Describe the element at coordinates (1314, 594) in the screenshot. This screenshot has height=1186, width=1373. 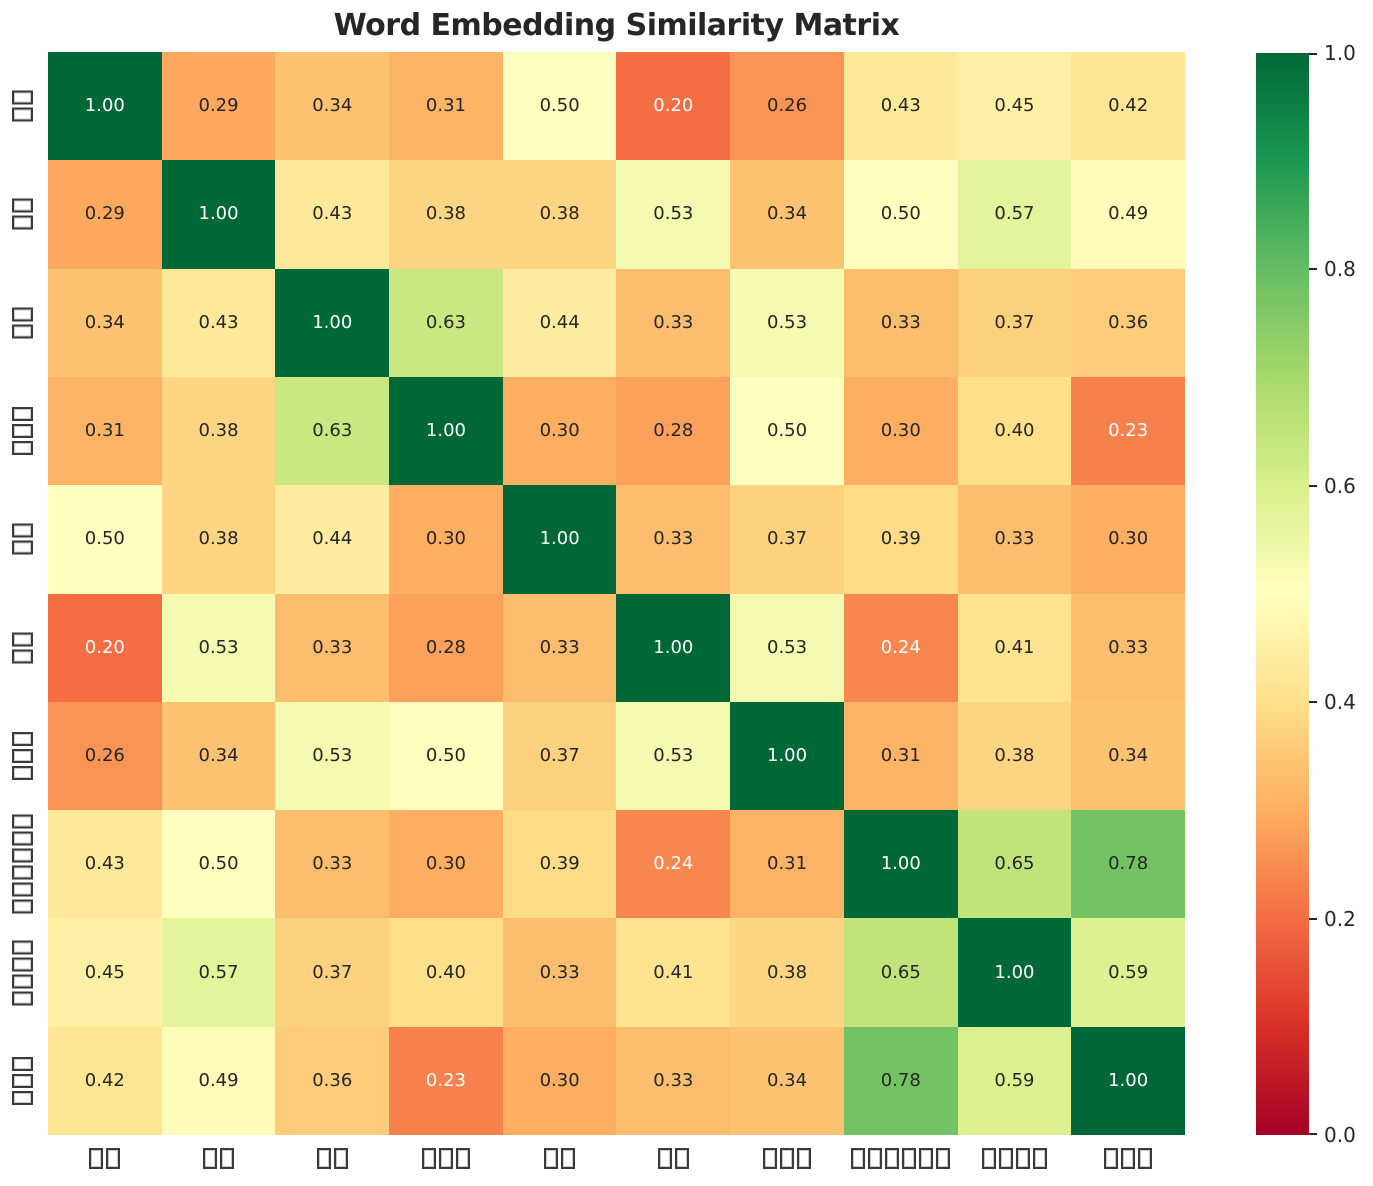
I see `colorbar: 0.0 0.2 0.4 0.6 0.8 1.0` at that location.